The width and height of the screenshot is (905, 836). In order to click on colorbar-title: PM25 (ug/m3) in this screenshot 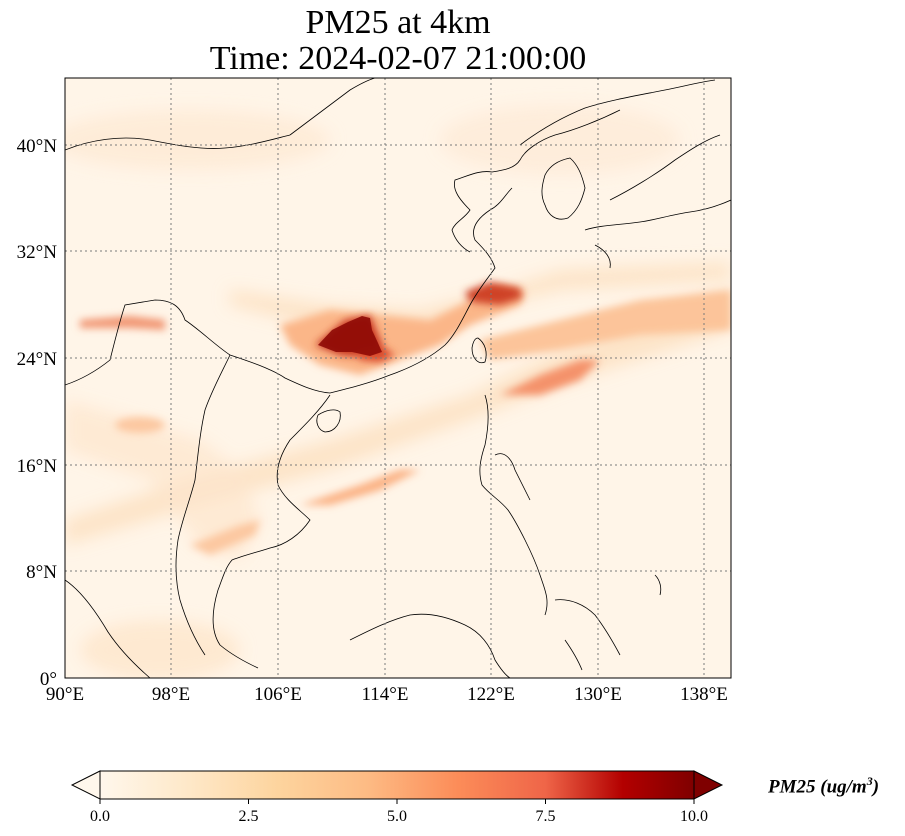, I will do `click(823, 786)`.